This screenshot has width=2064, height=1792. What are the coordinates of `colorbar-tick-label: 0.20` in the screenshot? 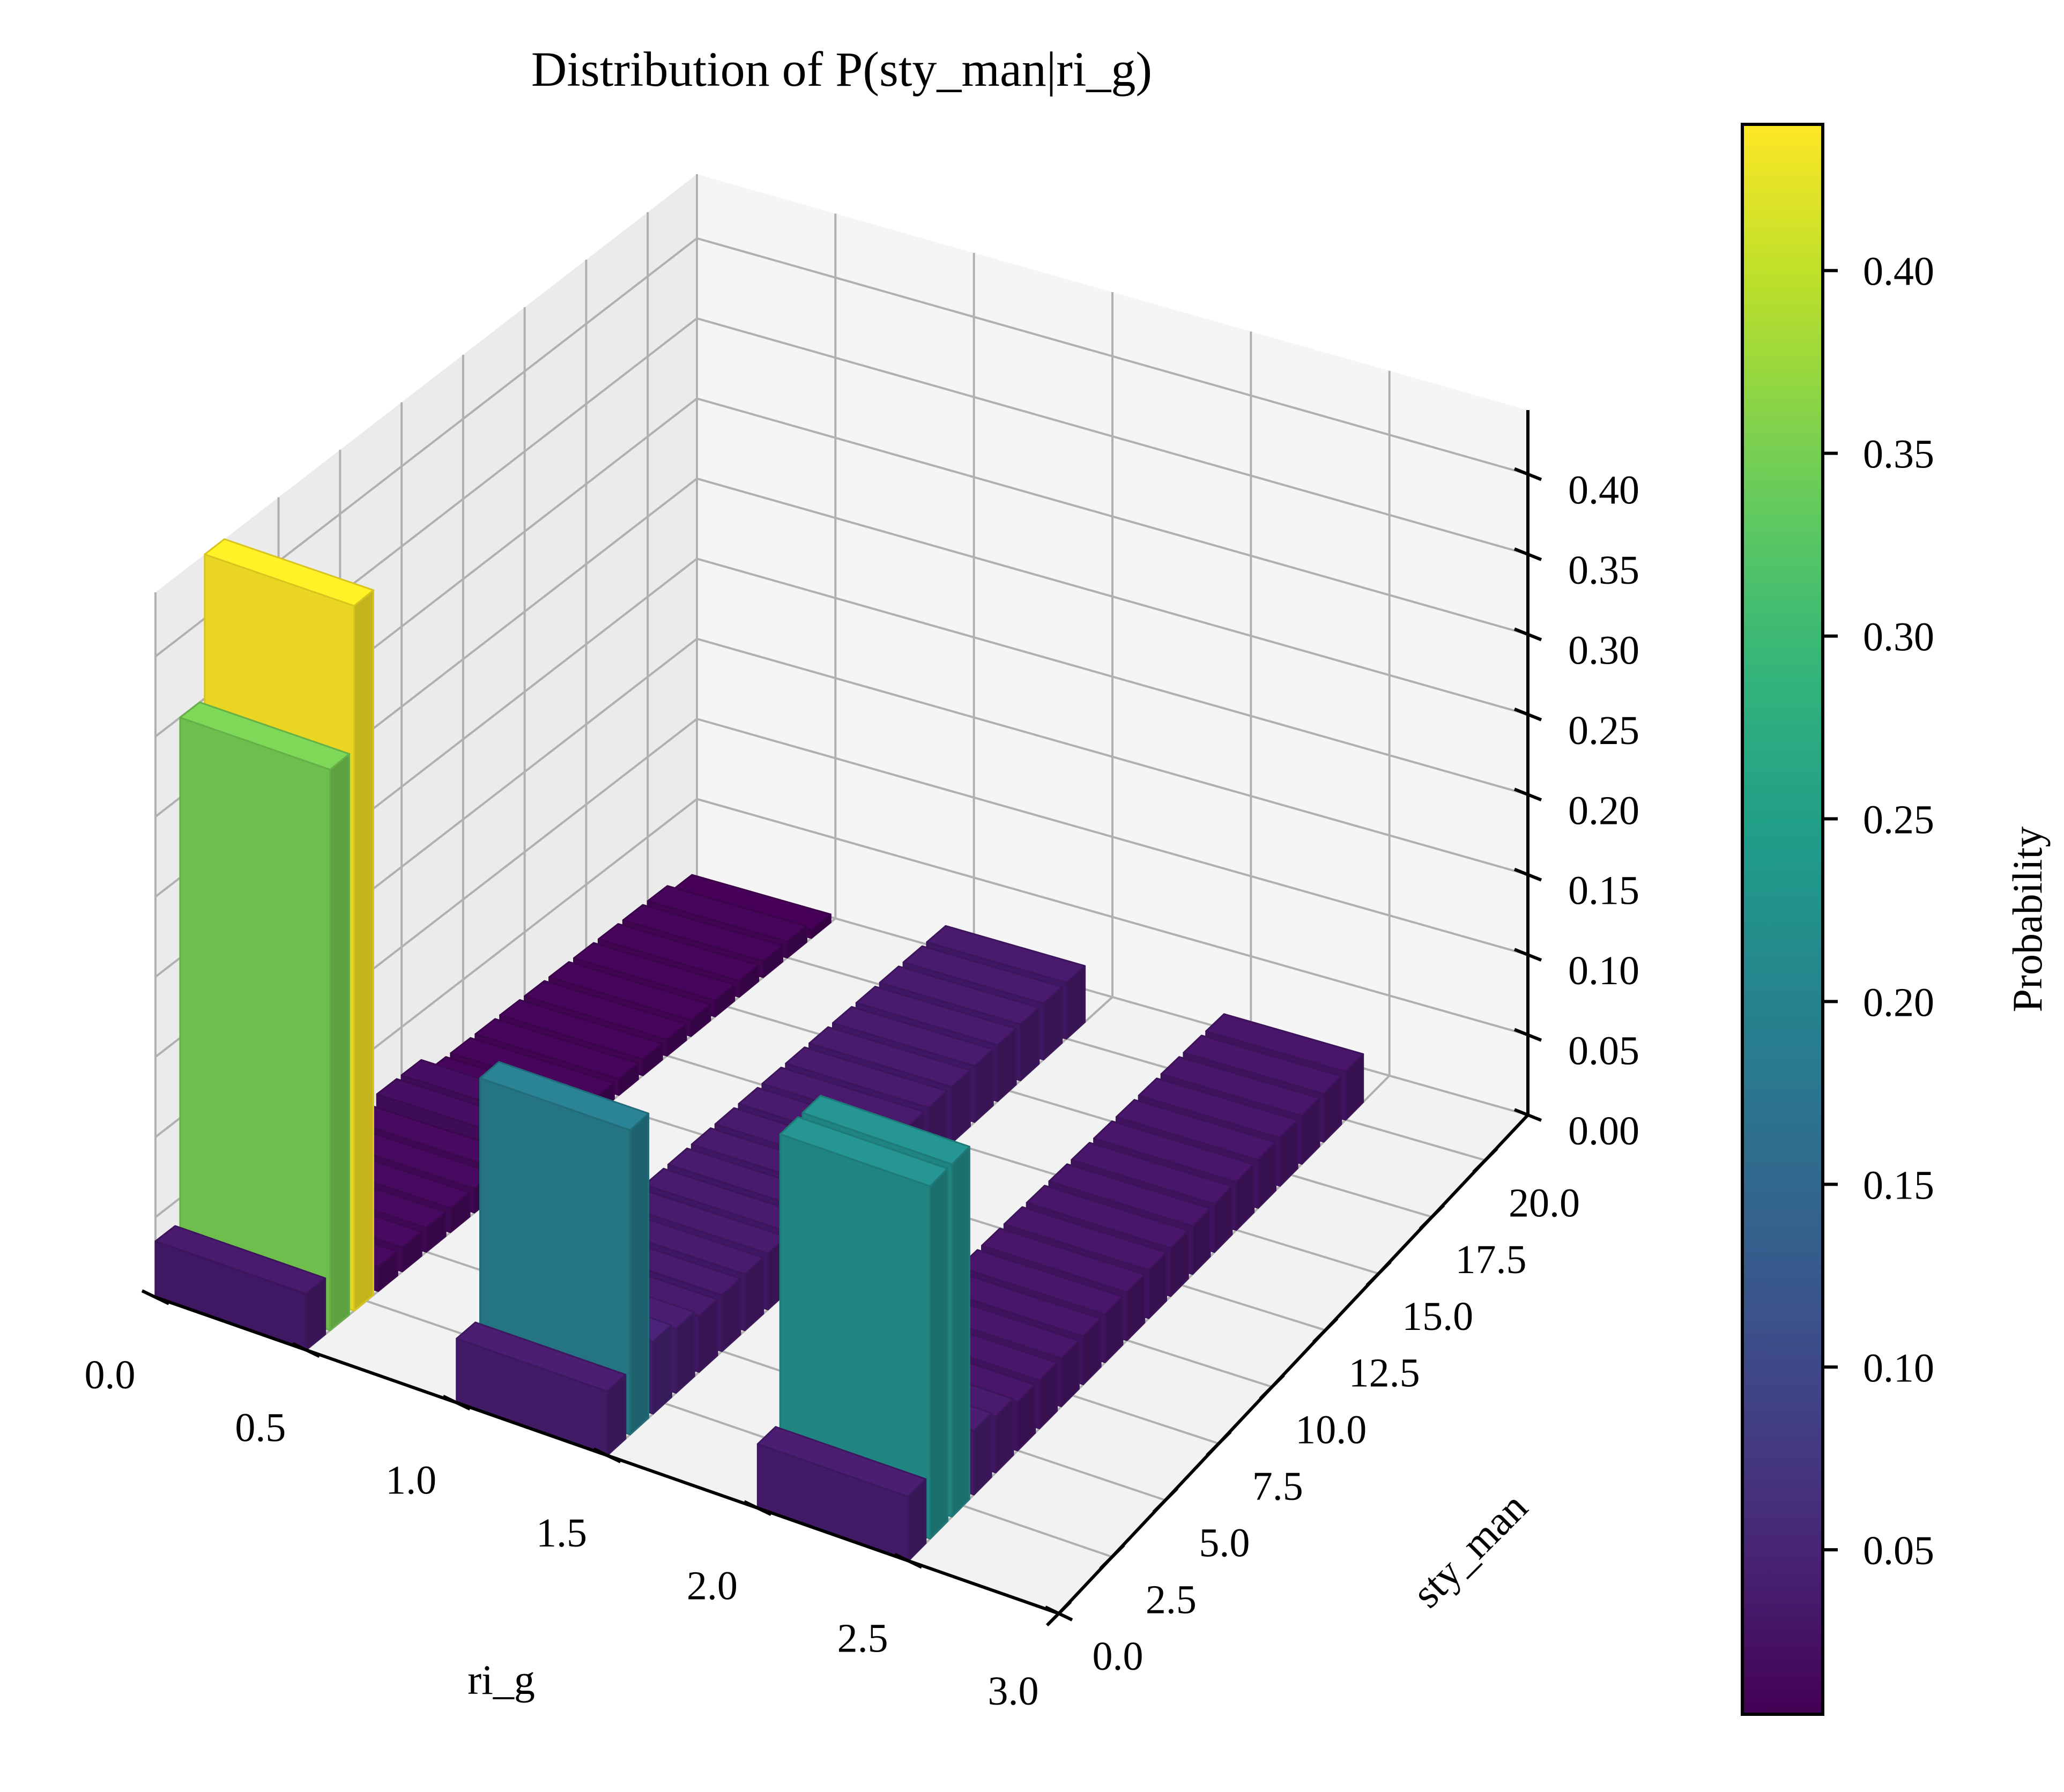 It's located at (1898, 1002).